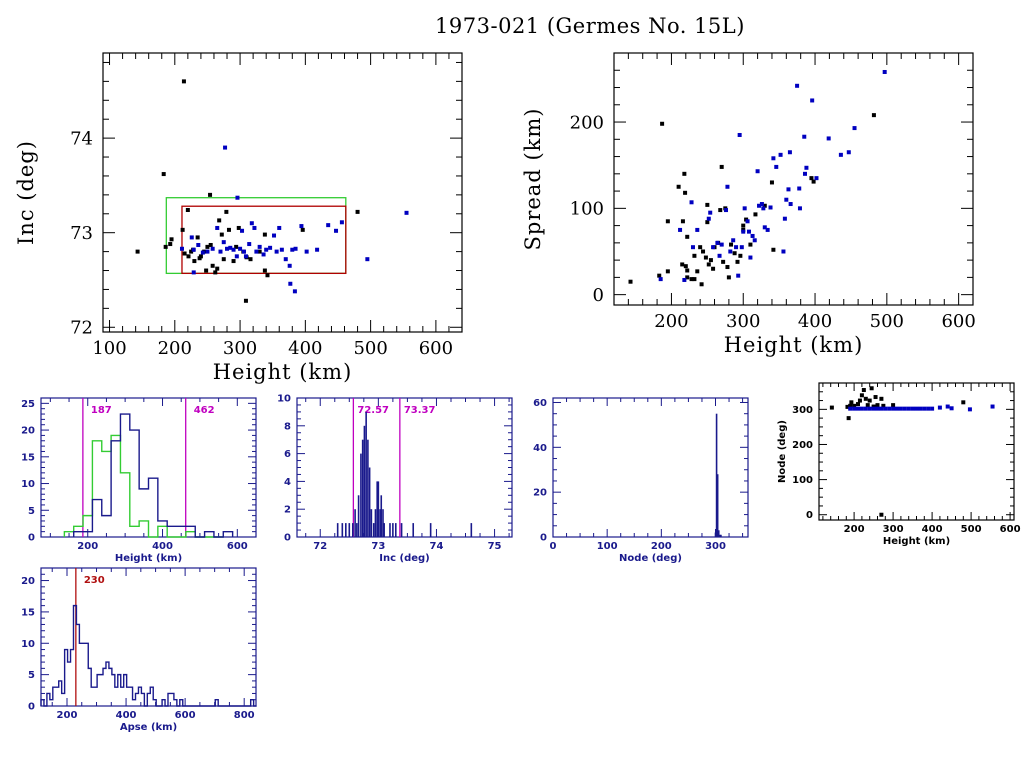 This screenshot has height=768, width=1024. What do you see at coordinates (264, 240) in the screenshot?
I see `red-box` at bounding box center [264, 240].